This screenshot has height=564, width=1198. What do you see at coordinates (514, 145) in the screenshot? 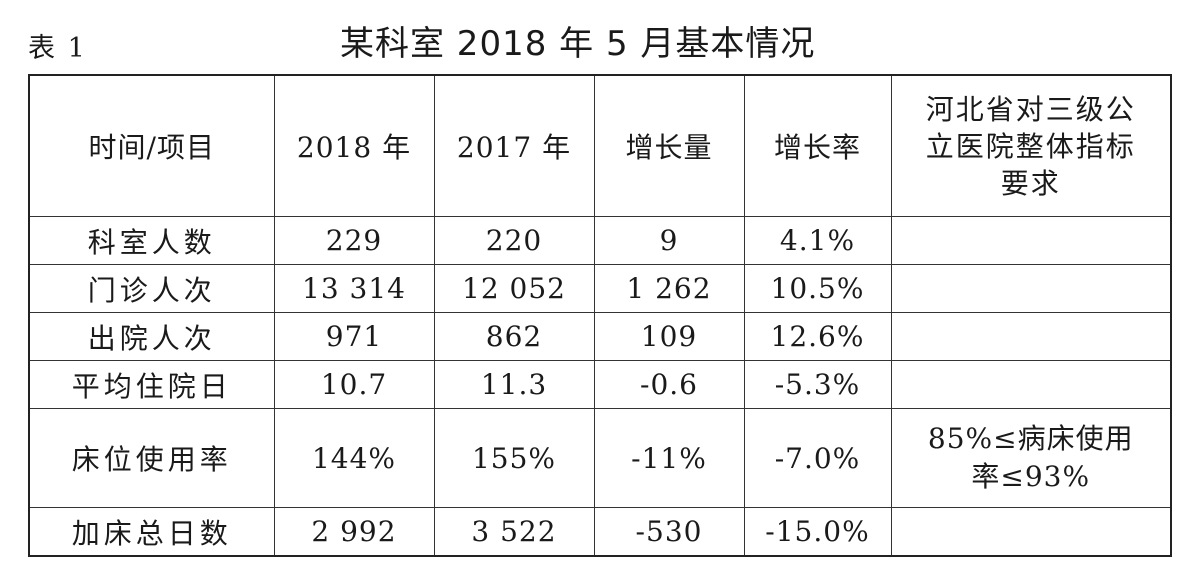
I see `header-2017: 2017 年` at bounding box center [514, 145].